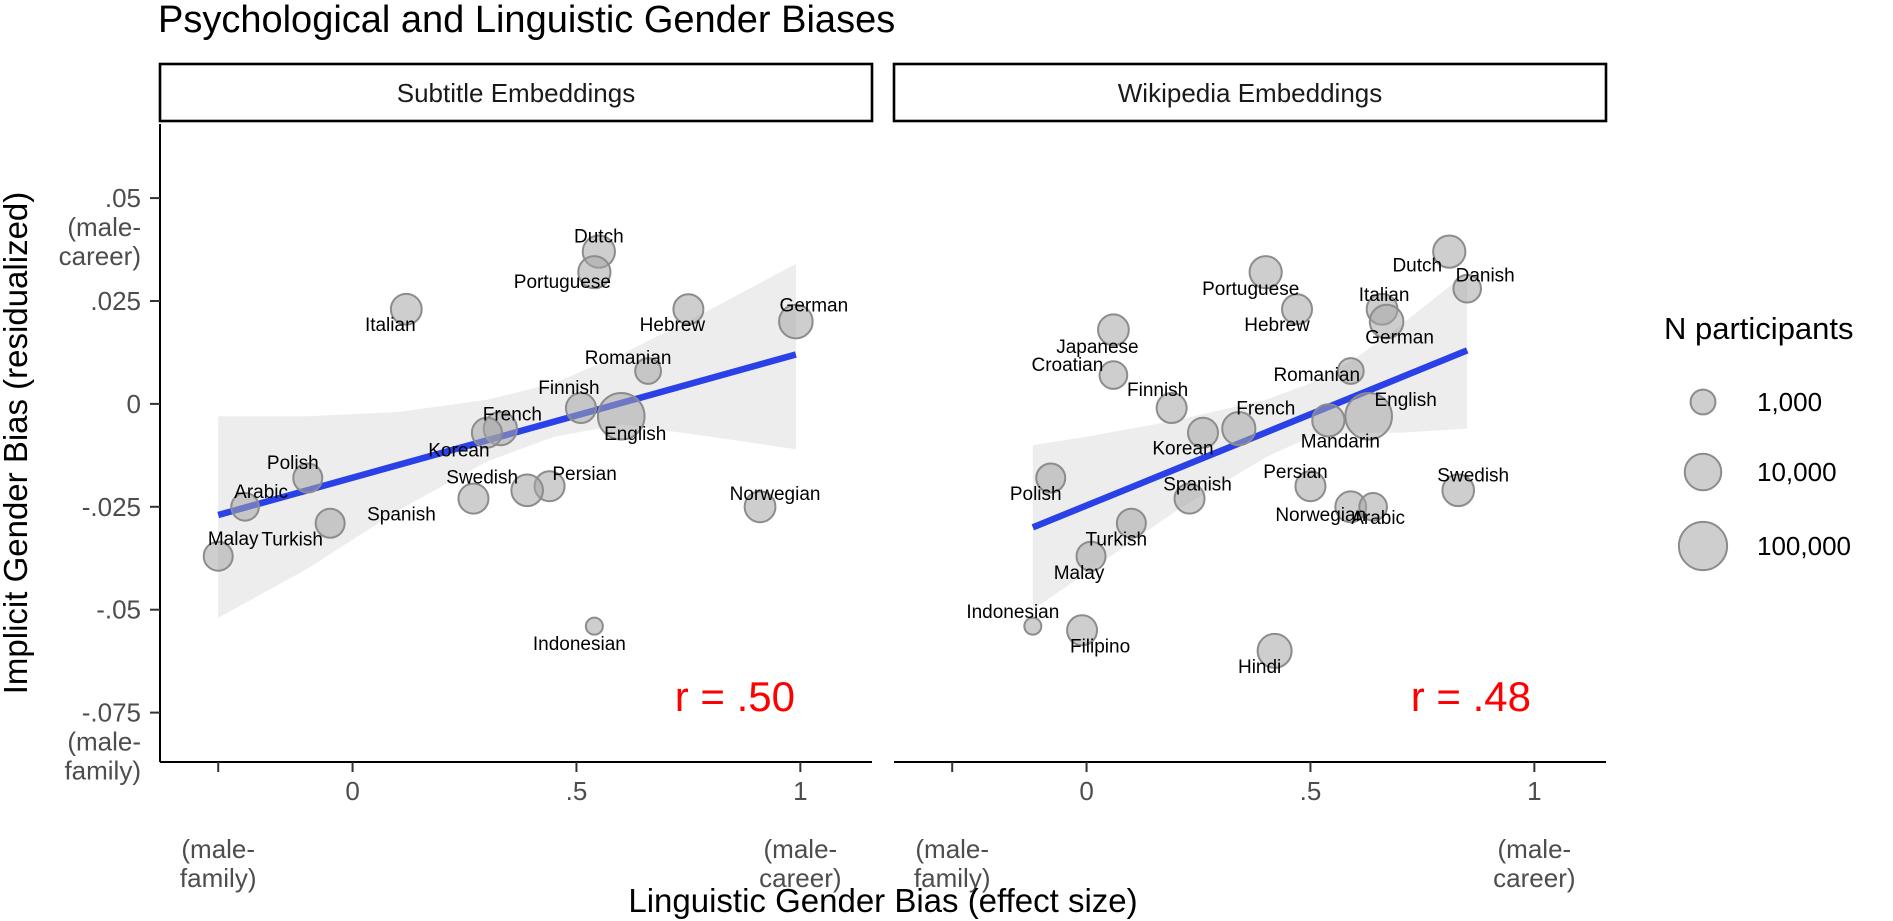 Image resolution: width=1893 pixels, height=921 pixels. I want to click on y-tick-label: 0, so click(134, 404).